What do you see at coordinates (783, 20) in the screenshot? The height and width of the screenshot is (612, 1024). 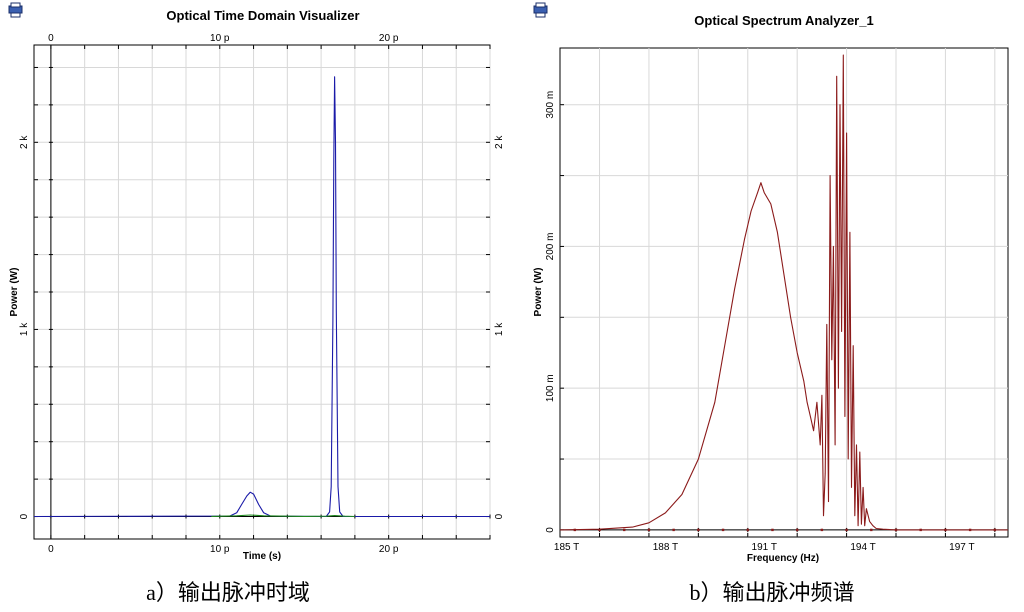 I see `chart-title: Optical Spectrum Analyzer_1` at bounding box center [783, 20].